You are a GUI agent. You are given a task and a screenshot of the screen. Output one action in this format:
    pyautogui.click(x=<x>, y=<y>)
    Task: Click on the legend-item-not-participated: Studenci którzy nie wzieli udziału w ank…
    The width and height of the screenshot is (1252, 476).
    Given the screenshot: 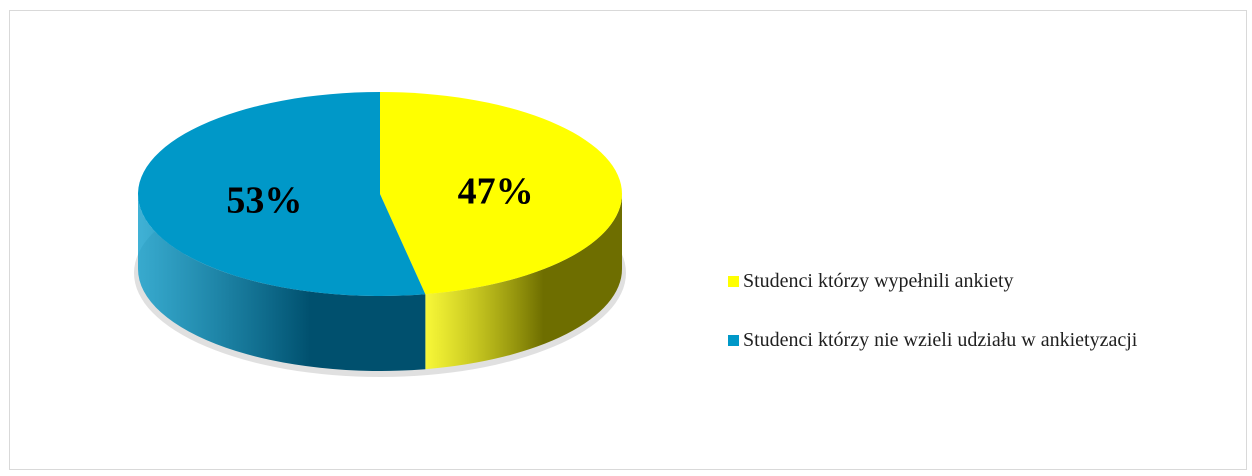 What is the action you would take?
    pyautogui.click(x=932, y=340)
    